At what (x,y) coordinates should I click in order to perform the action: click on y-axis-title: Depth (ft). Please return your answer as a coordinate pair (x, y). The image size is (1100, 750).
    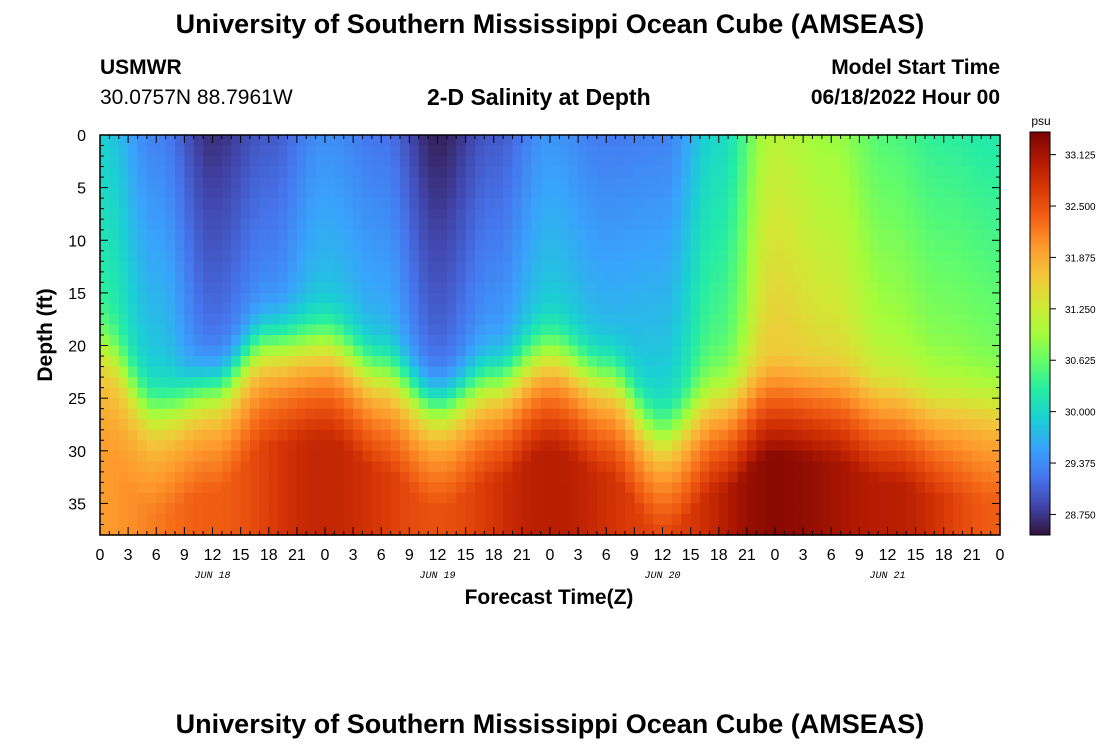
    Looking at the image, I should click on (45, 334).